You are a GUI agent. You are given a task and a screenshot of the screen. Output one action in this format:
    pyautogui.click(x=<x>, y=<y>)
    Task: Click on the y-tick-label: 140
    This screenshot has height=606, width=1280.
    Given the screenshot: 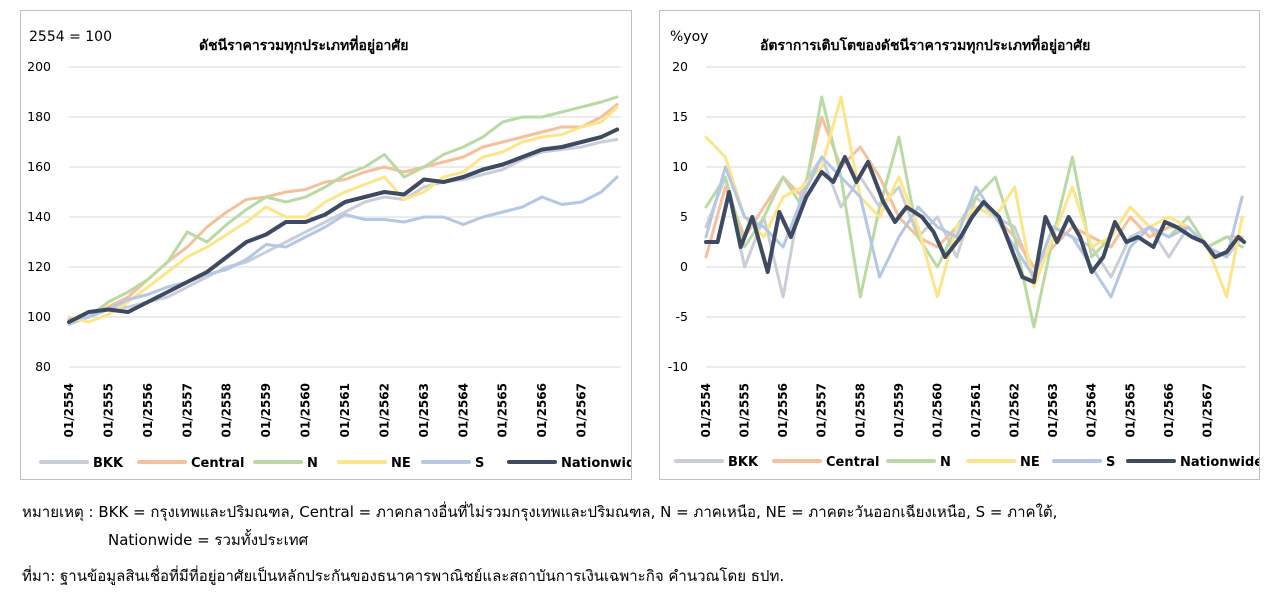 What is the action you would take?
    pyautogui.click(x=39, y=216)
    